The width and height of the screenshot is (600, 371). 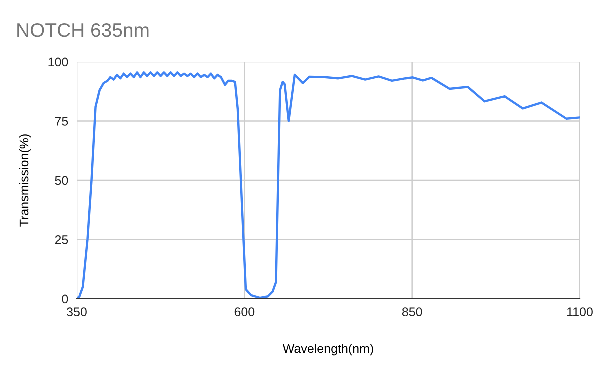 What do you see at coordinates (25, 180) in the screenshot?
I see `y-axis-title: Transmission(%)` at bounding box center [25, 180].